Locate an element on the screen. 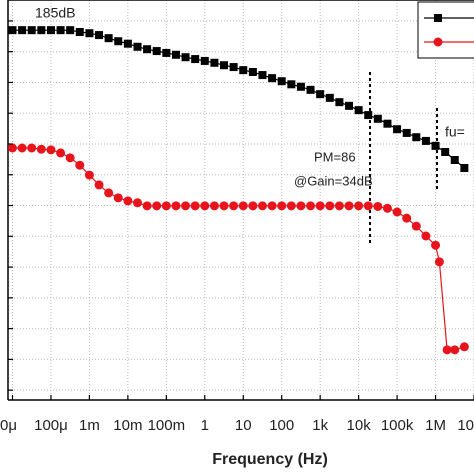 The height and width of the screenshot is (474, 474). x-tick-label: 100μ is located at coordinates (51, 425).